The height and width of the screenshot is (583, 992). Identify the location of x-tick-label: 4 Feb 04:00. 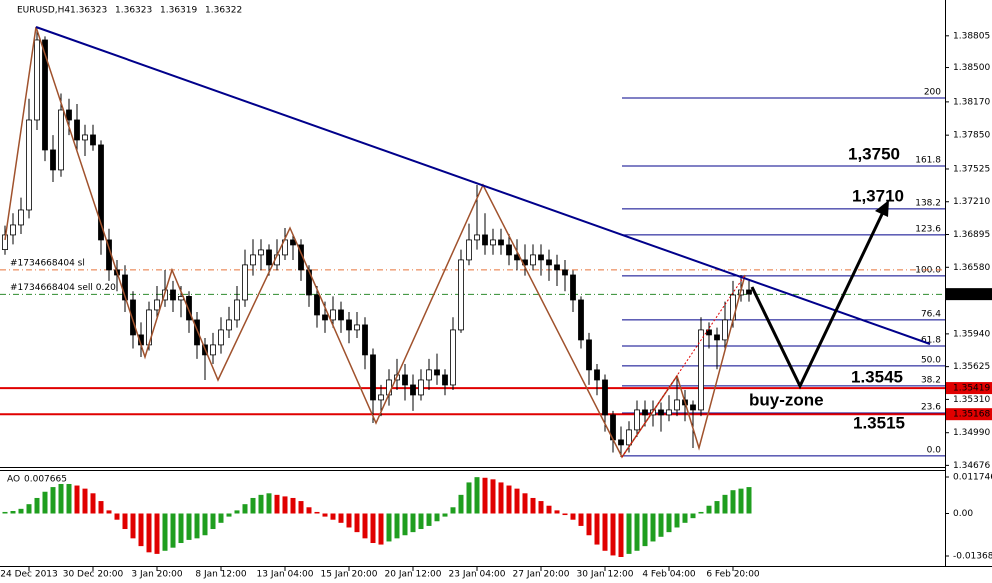
(669, 575).